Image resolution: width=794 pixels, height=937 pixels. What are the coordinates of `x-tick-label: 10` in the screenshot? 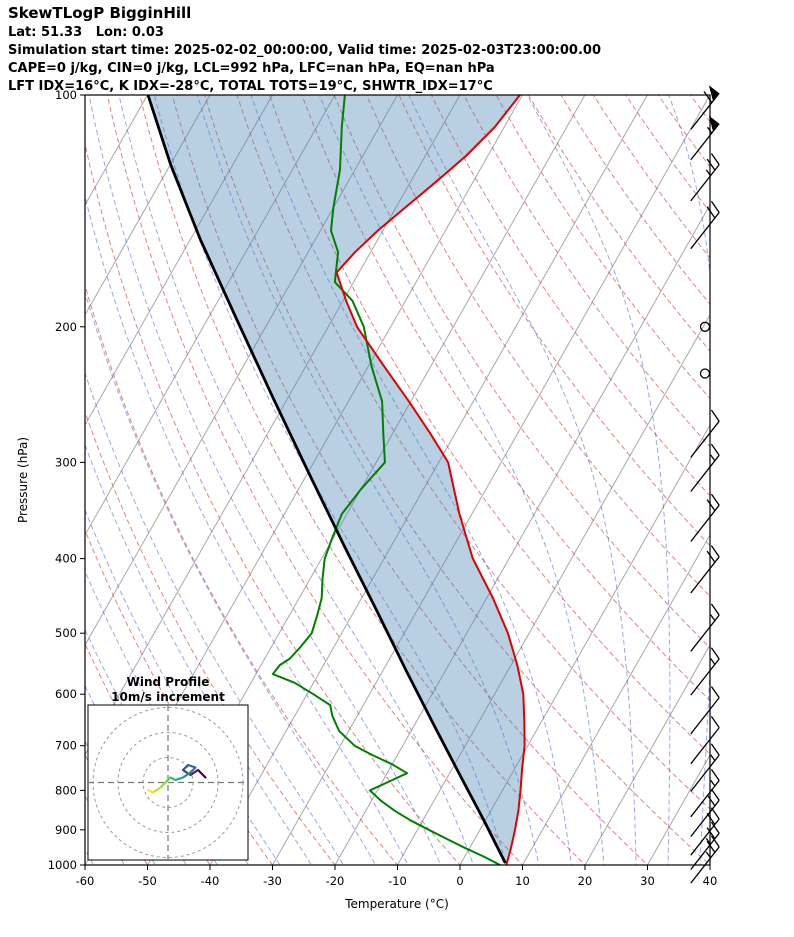 It's located at (522, 881).